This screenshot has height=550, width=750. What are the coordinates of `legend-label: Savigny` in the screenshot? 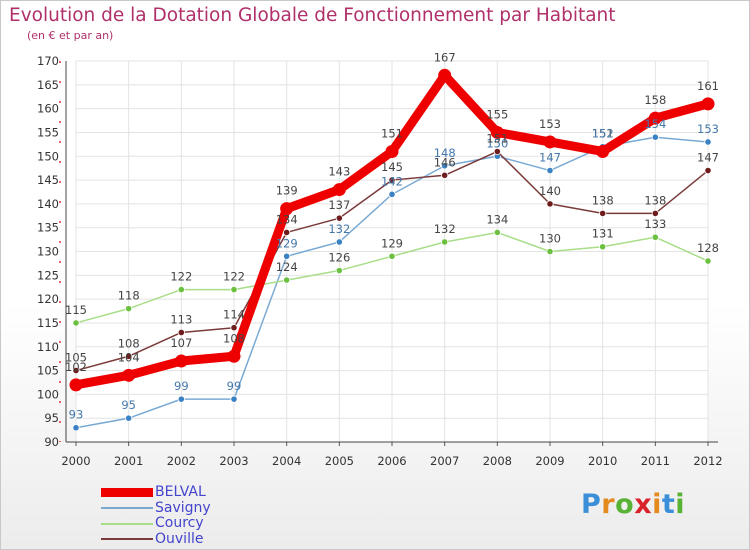 It's located at (183, 507).